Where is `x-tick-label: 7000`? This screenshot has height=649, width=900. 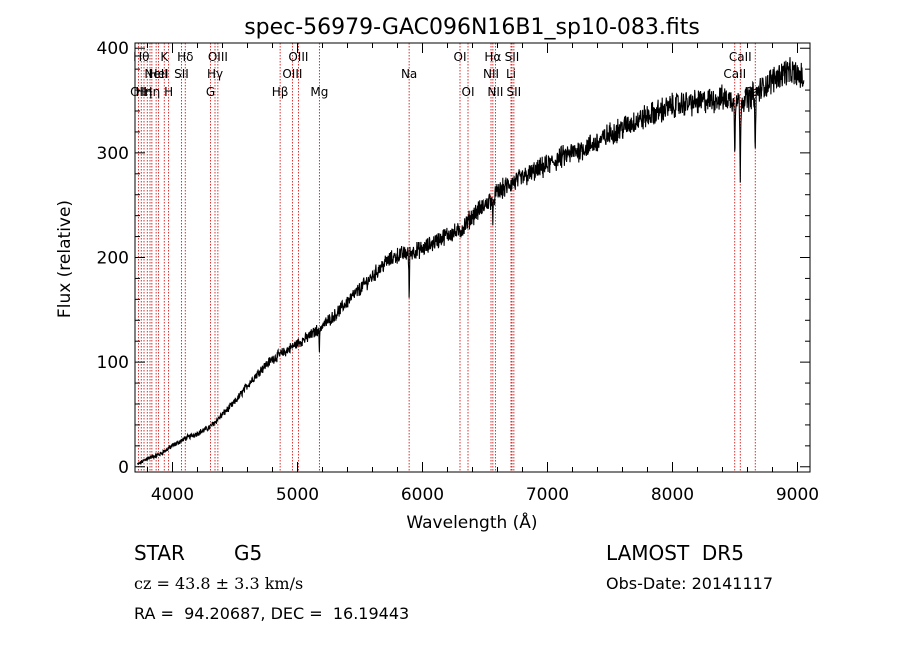
x-tick-label: 7000 is located at coordinates (547, 495).